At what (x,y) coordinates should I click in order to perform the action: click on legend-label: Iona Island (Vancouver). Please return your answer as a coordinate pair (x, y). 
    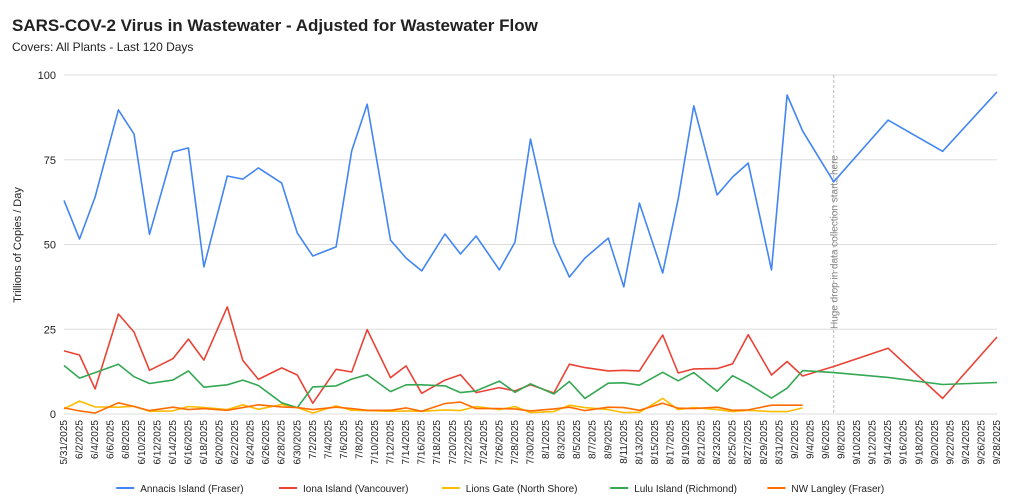
    Looking at the image, I should click on (355, 489).